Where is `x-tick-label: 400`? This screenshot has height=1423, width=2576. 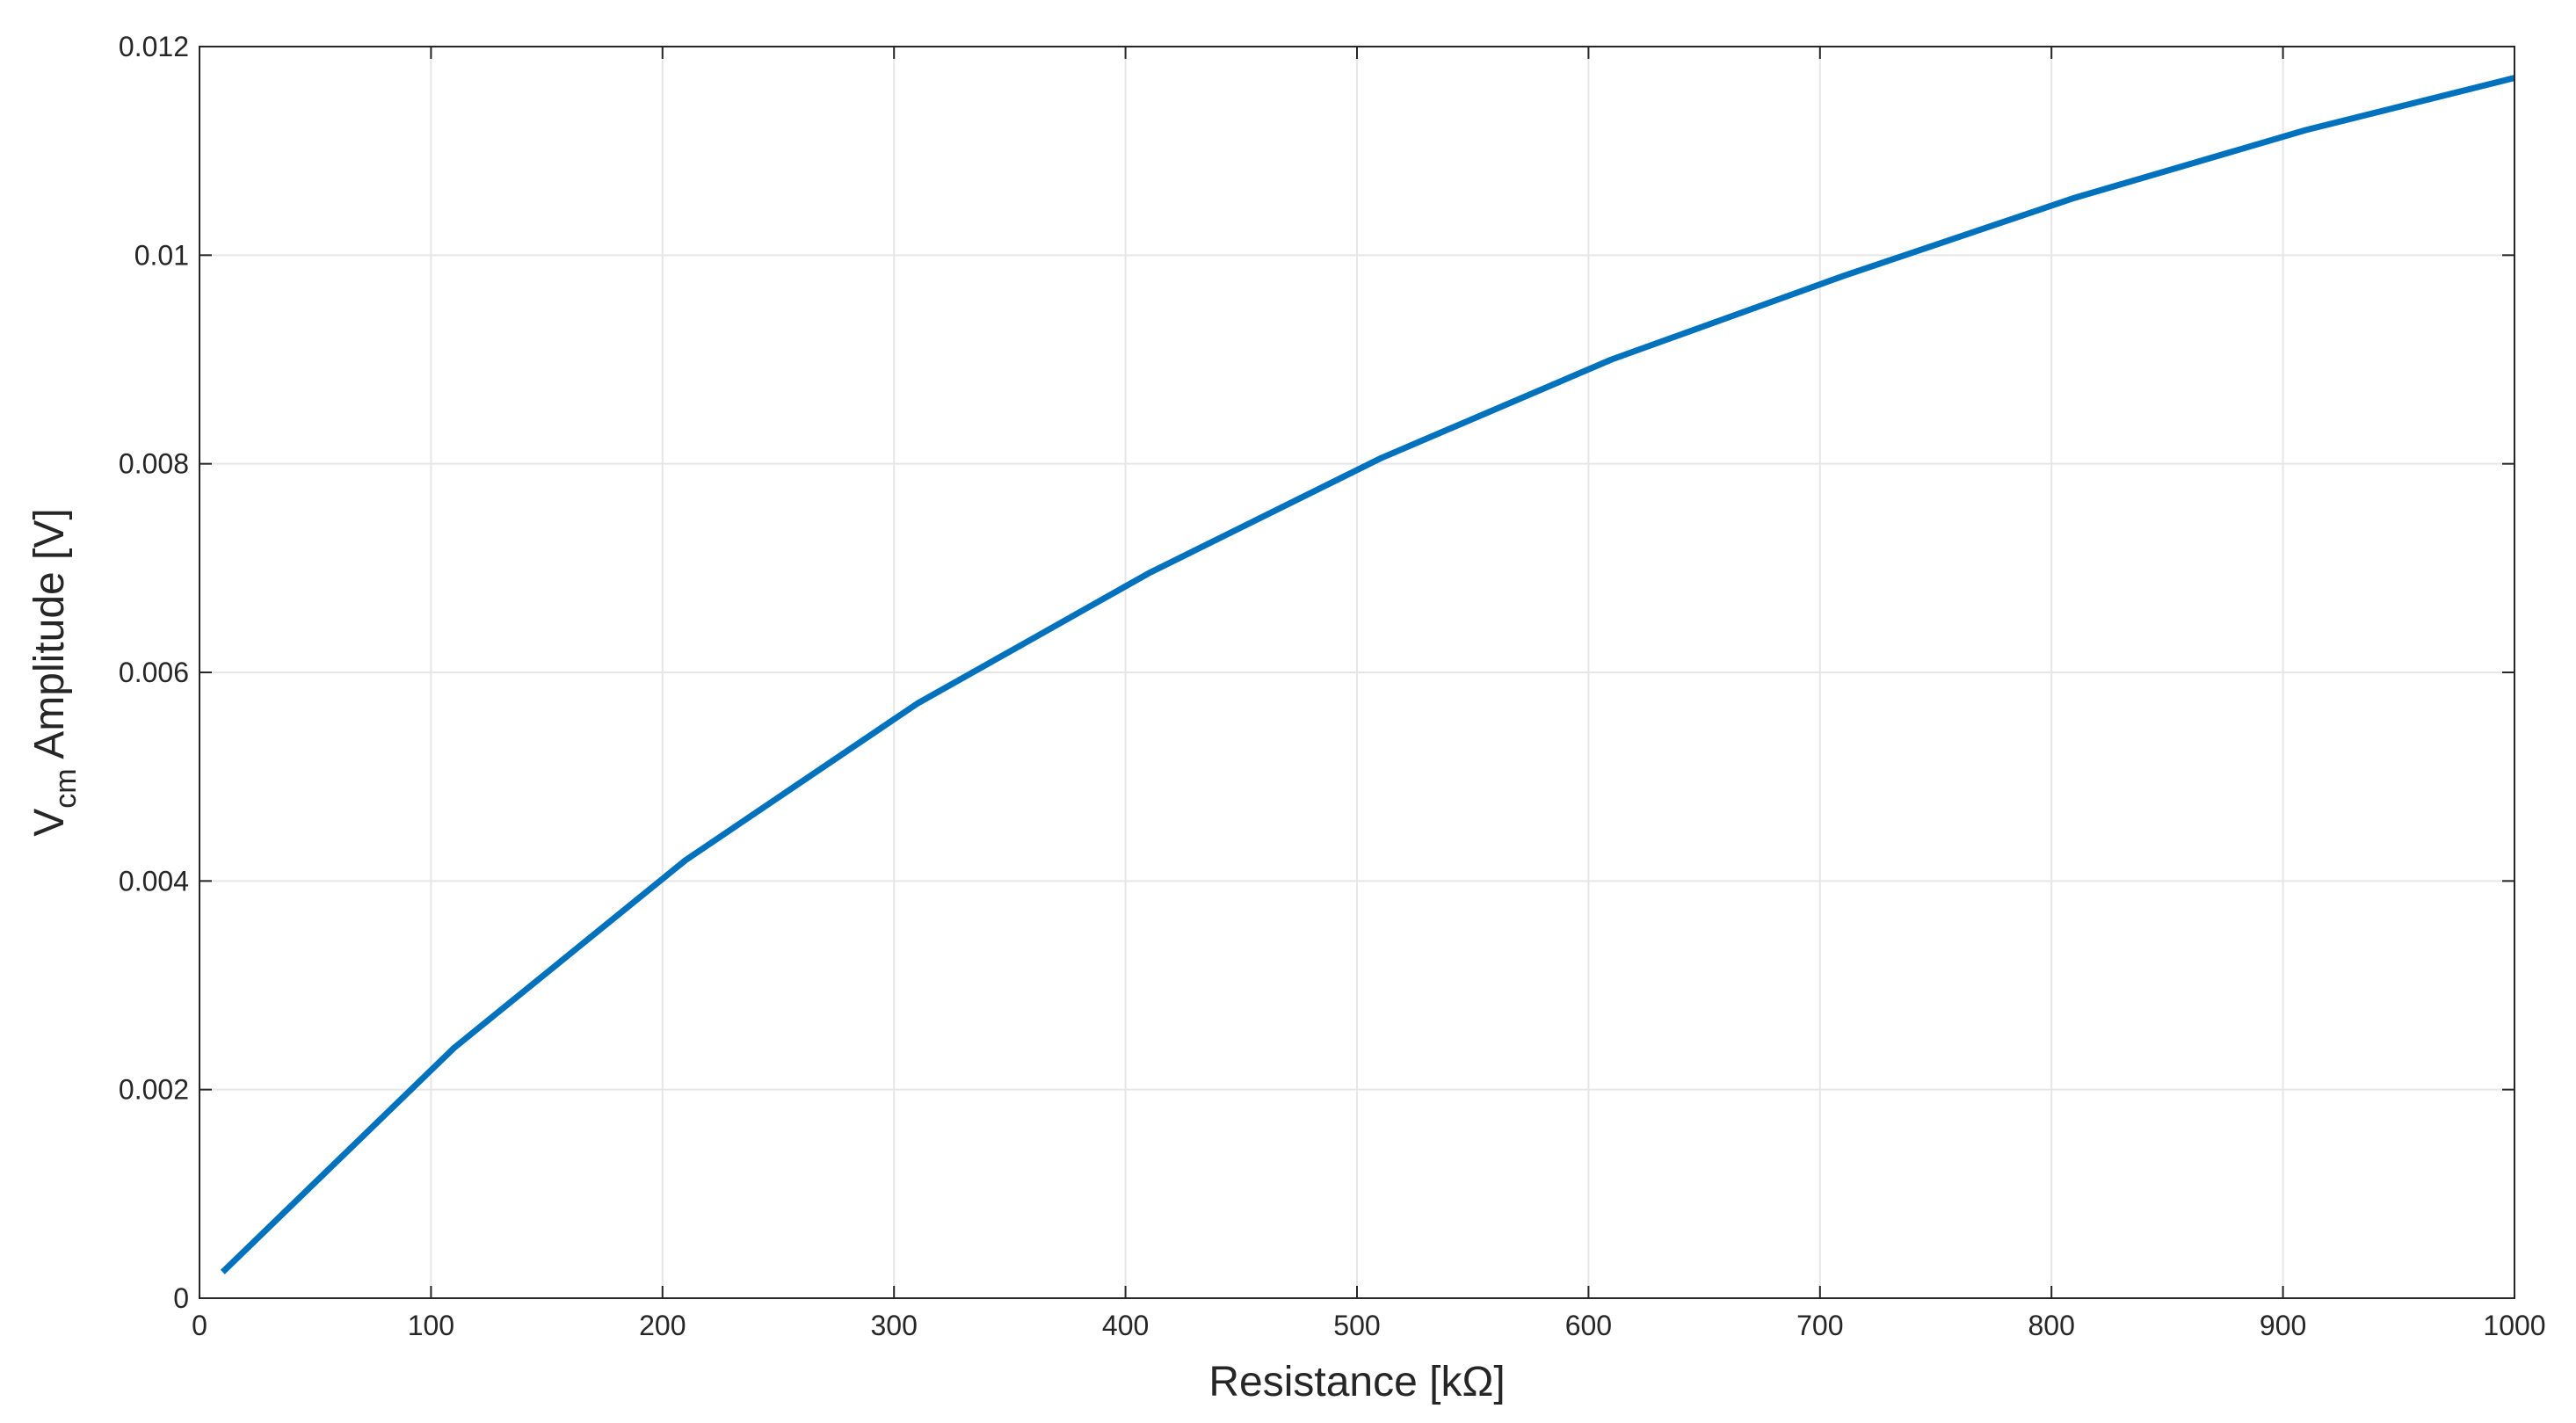 x-tick-label: 400 is located at coordinates (1125, 1325).